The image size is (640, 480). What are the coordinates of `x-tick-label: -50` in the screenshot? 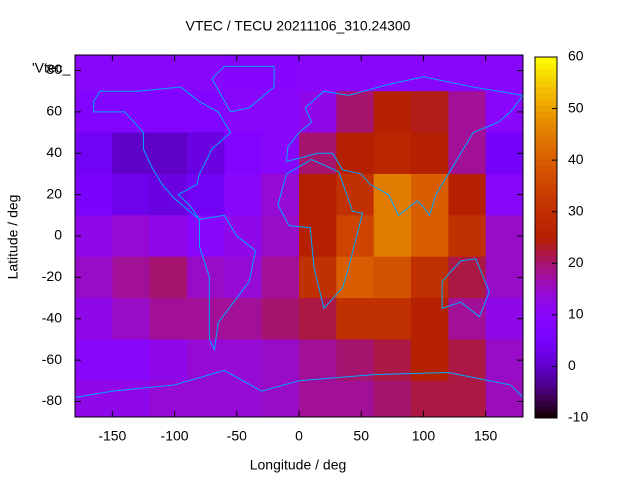 It's located at (237, 436).